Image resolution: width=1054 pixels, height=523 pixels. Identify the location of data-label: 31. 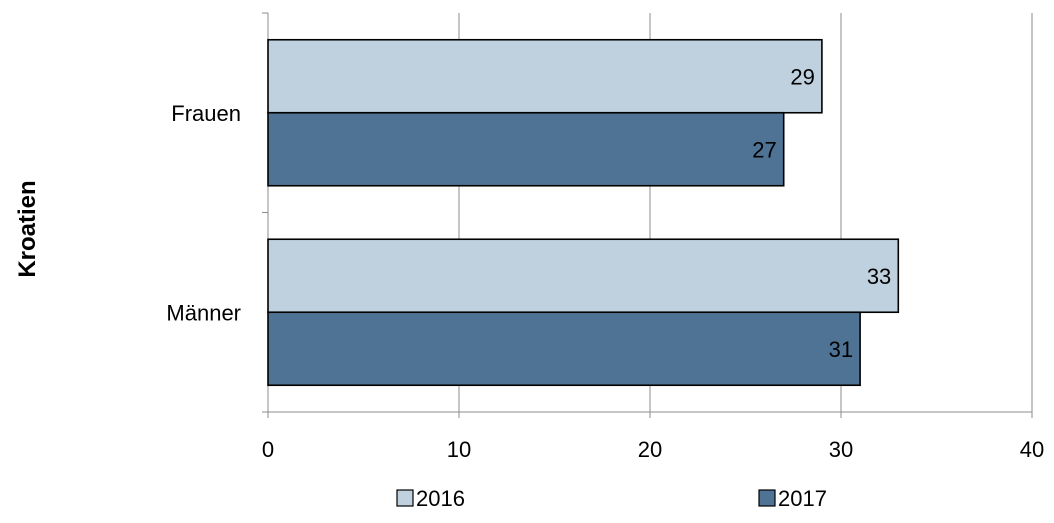
(841, 349).